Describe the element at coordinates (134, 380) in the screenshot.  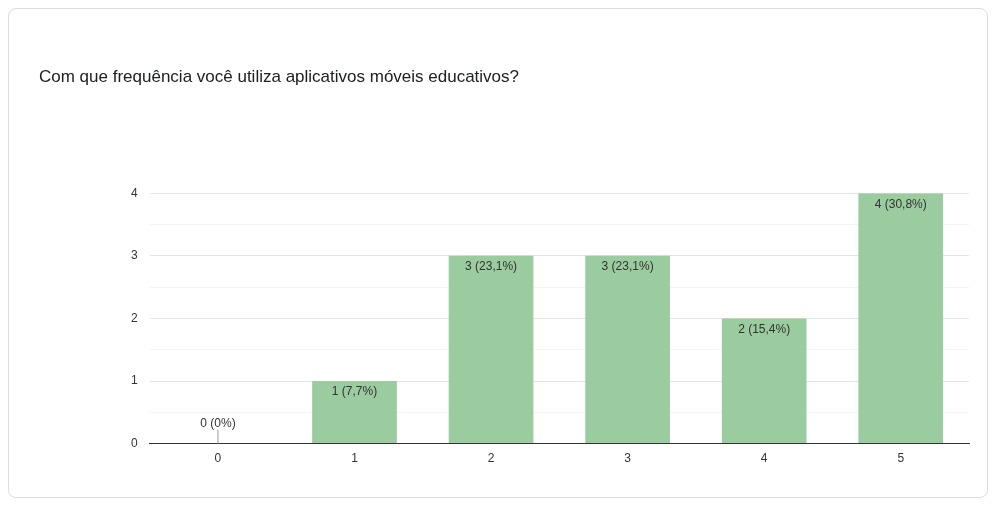
I see `y-tick-label: 1` at that location.